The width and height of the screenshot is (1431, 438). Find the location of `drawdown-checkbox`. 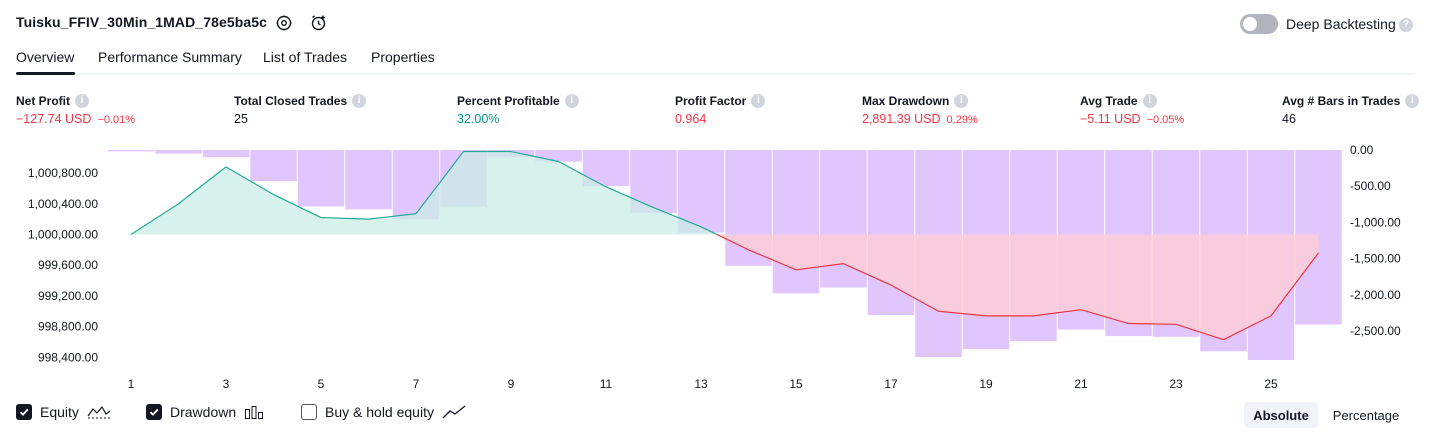

drawdown-checkbox is located at coordinates (154, 412).